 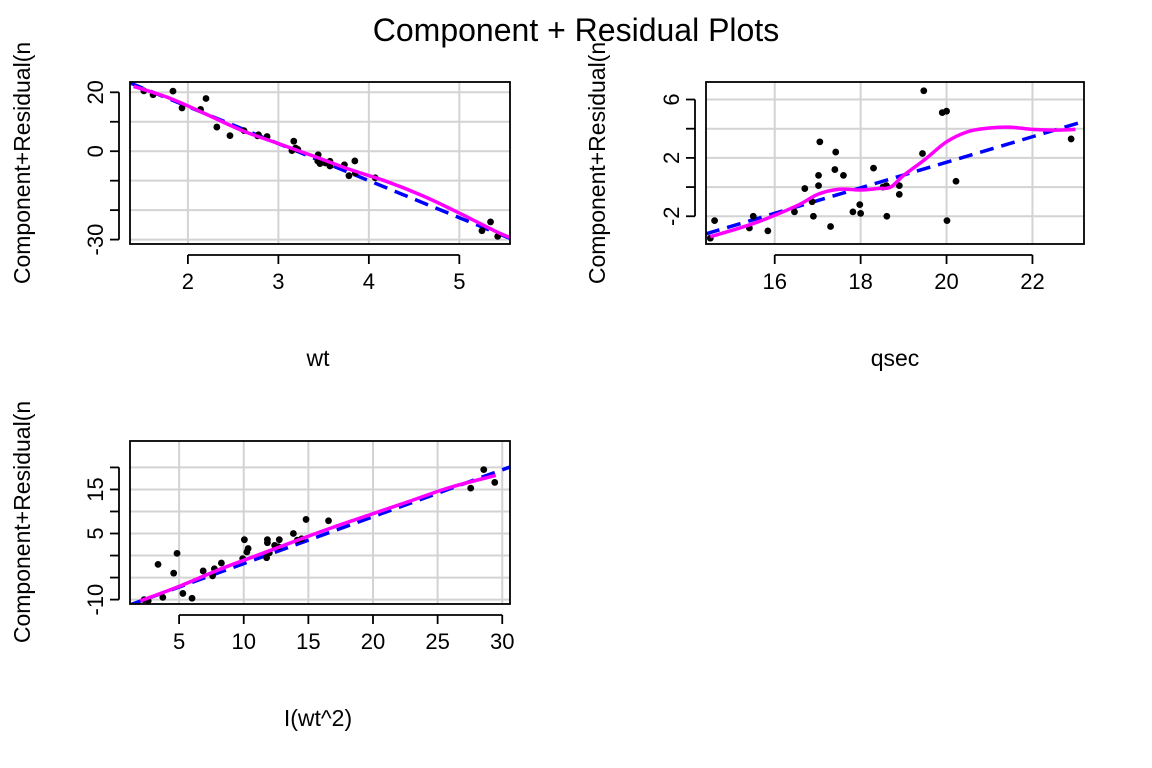 What do you see at coordinates (95, 489) in the screenshot?
I see `y-tick-label: 15` at bounding box center [95, 489].